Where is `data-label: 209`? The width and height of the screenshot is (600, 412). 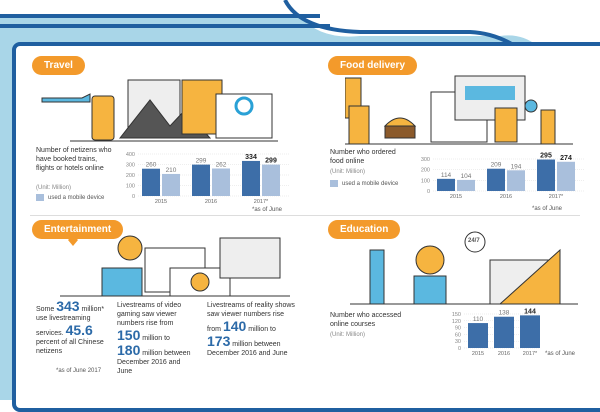 data-label: 209 is located at coordinates (496, 165).